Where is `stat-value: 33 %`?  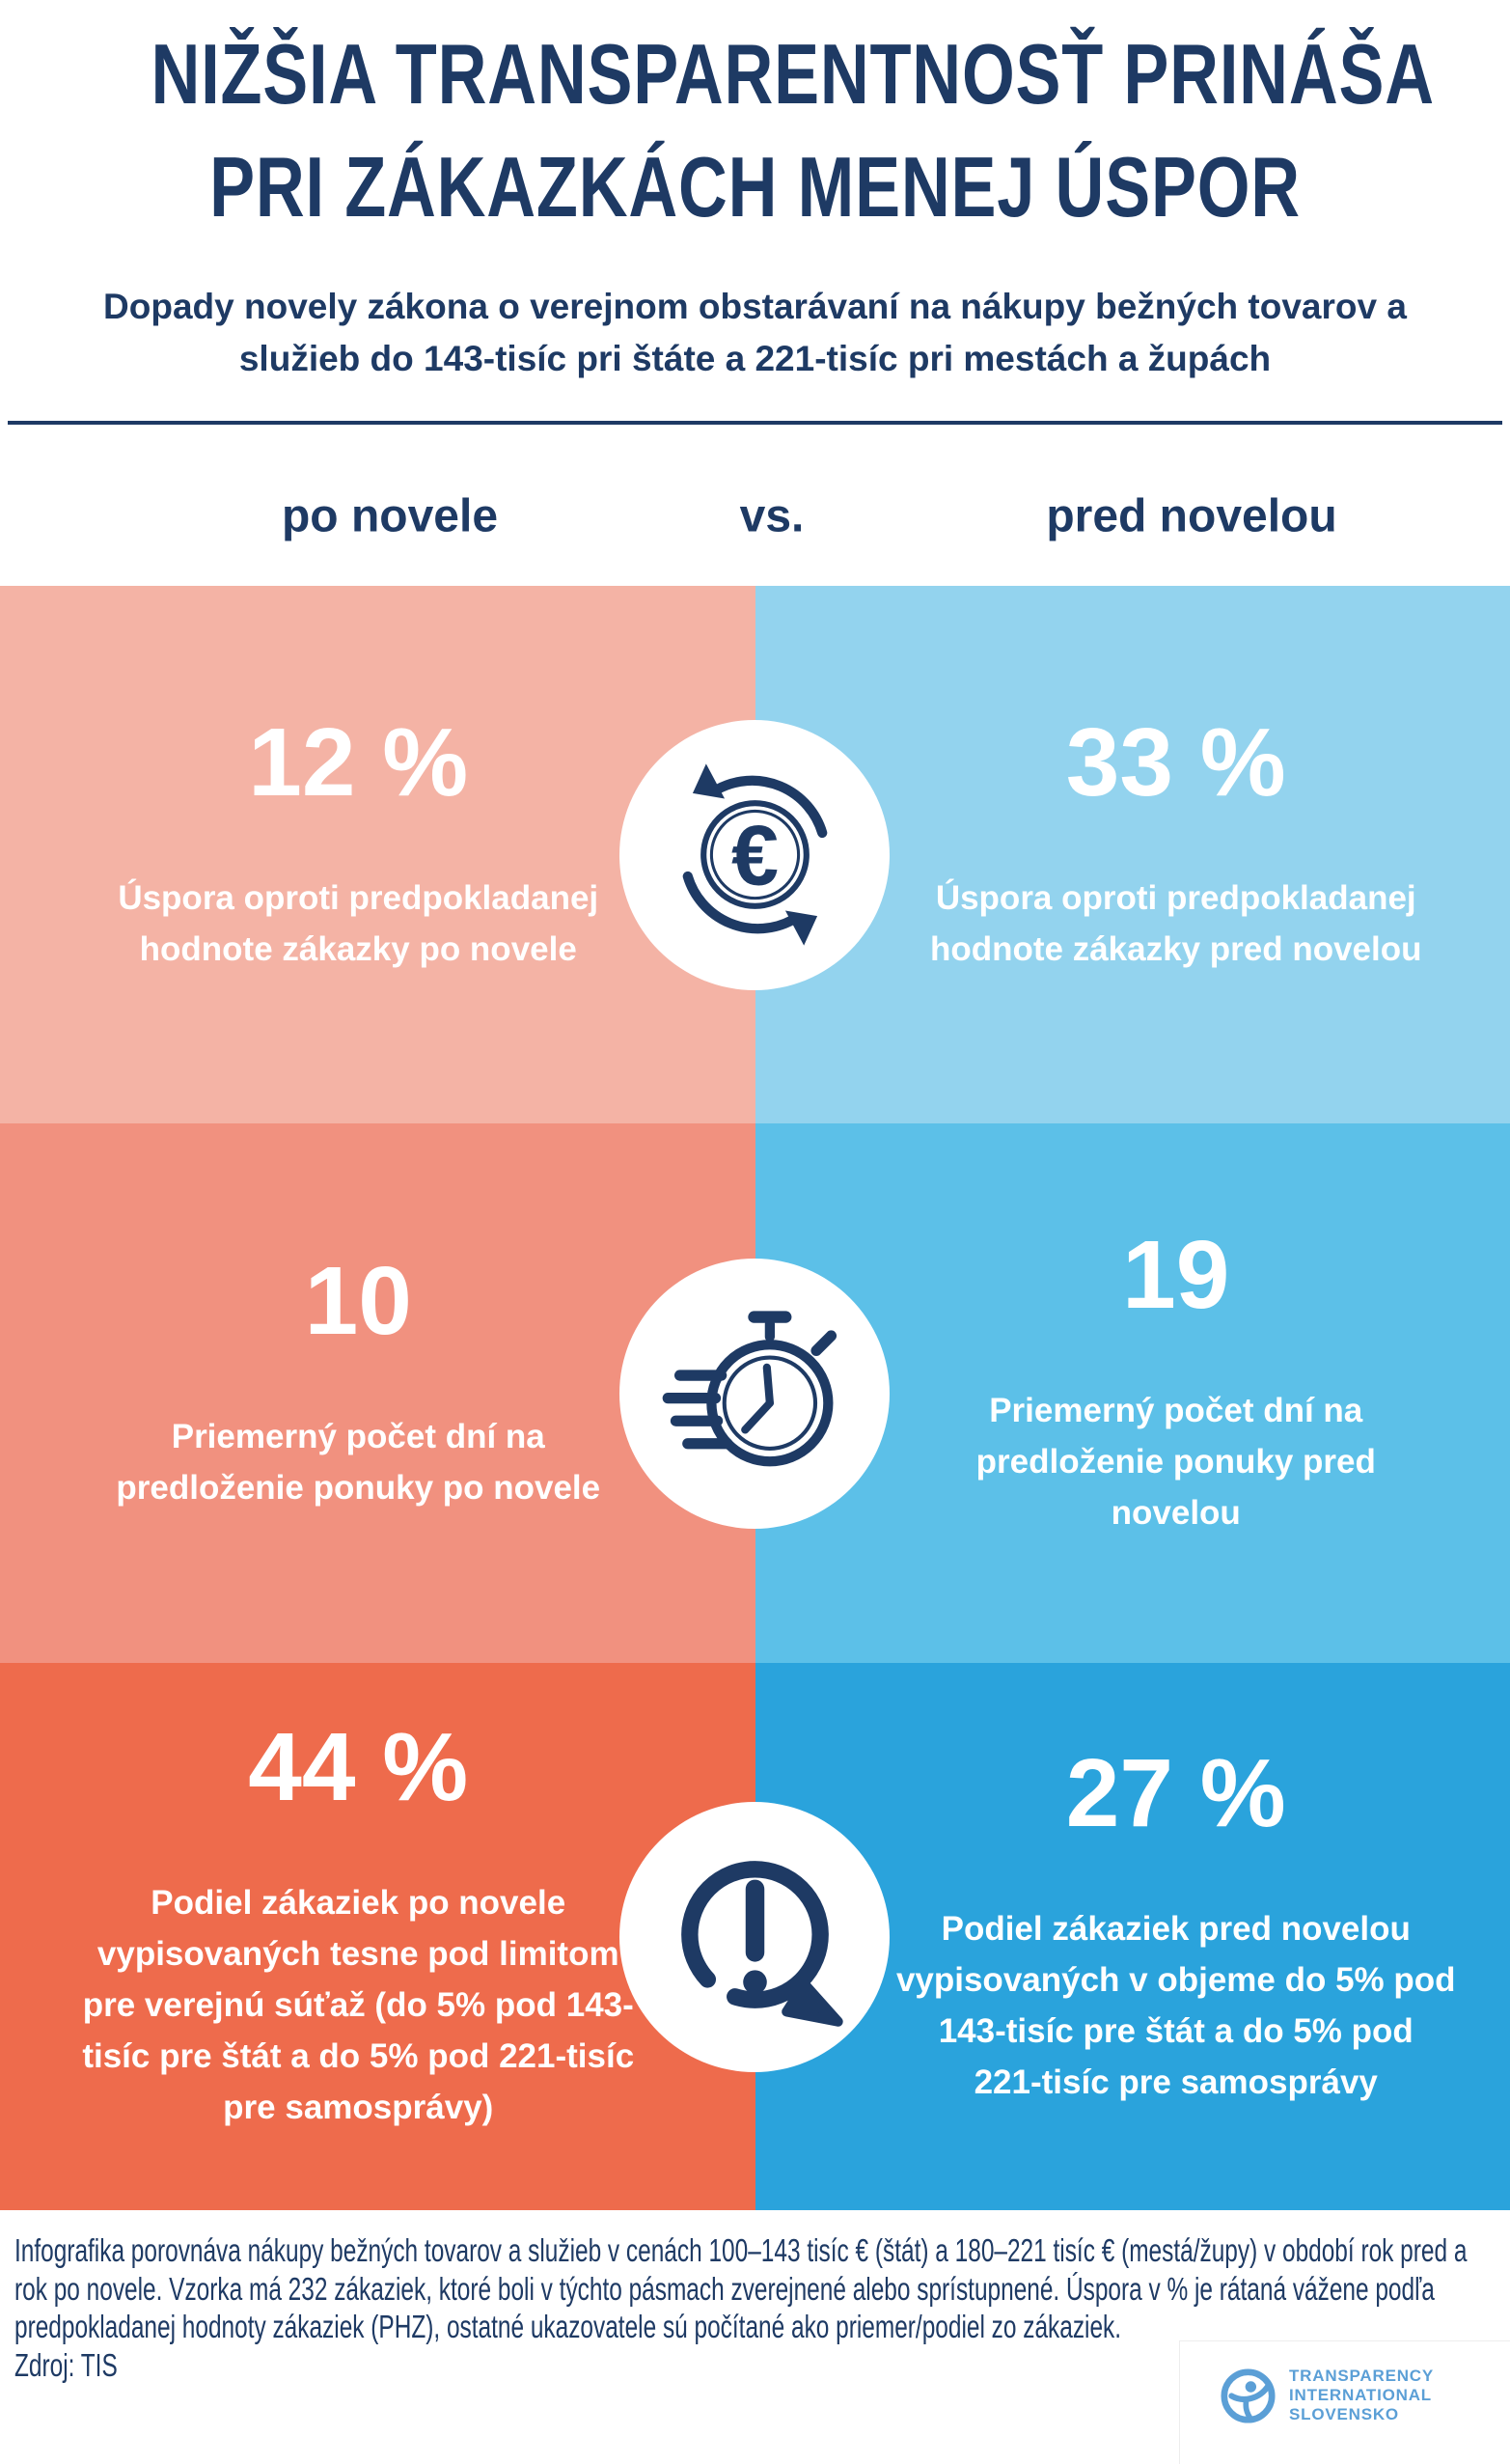 stat-value: 33 % is located at coordinates (1176, 762).